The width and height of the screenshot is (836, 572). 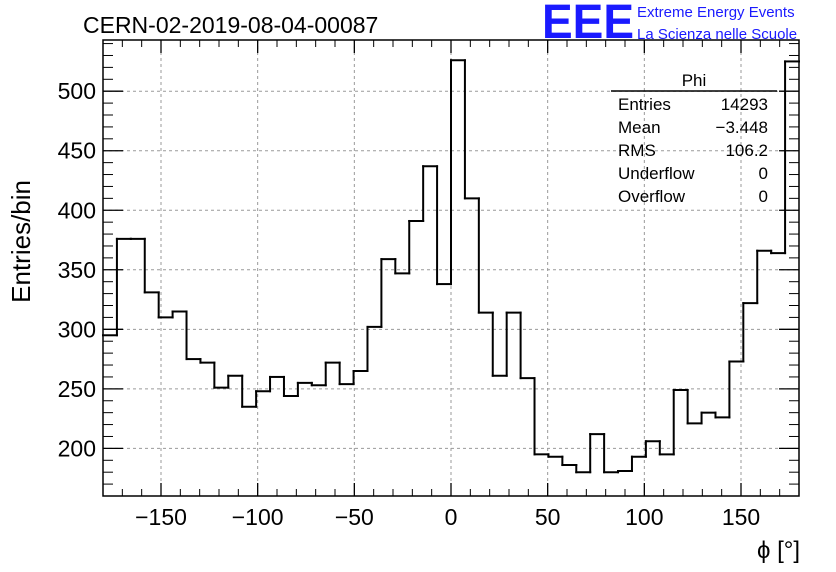 I want to click on stats-label: Overflow, so click(x=652, y=196).